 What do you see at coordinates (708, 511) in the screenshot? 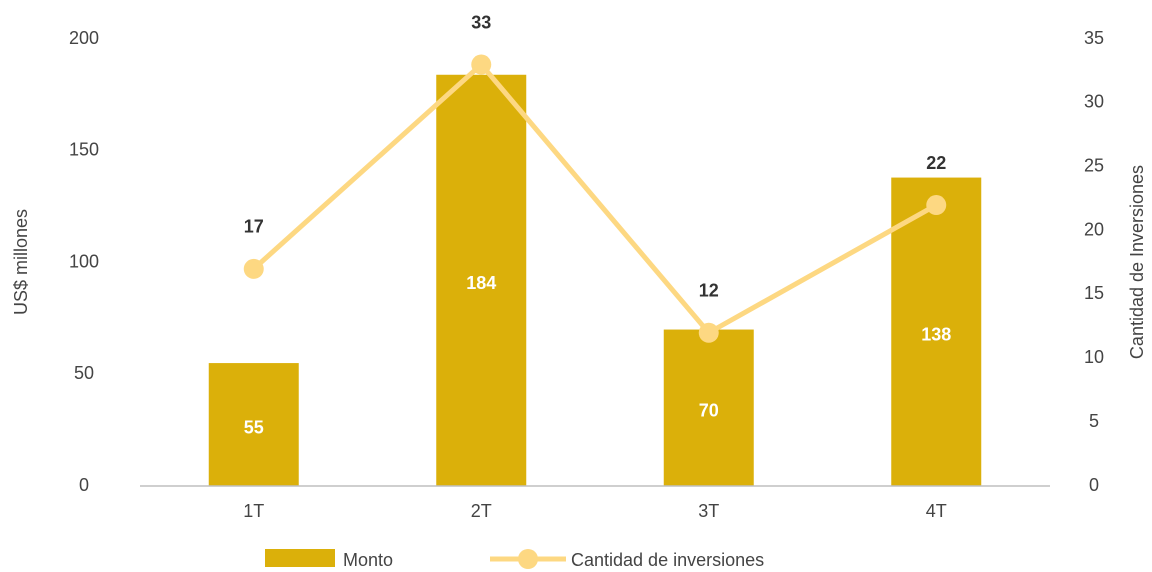
I see `x-tick-label: 3T` at bounding box center [708, 511].